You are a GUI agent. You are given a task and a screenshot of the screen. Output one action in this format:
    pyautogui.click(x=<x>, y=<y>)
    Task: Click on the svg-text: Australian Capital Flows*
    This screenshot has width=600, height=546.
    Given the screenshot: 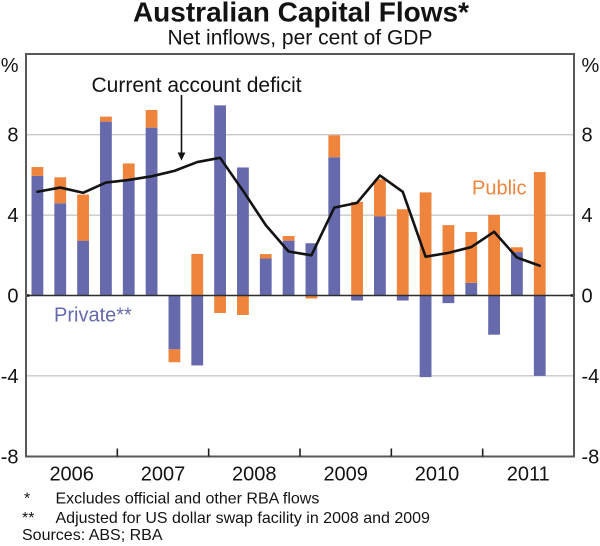 What is the action you would take?
    pyautogui.click(x=301, y=14)
    